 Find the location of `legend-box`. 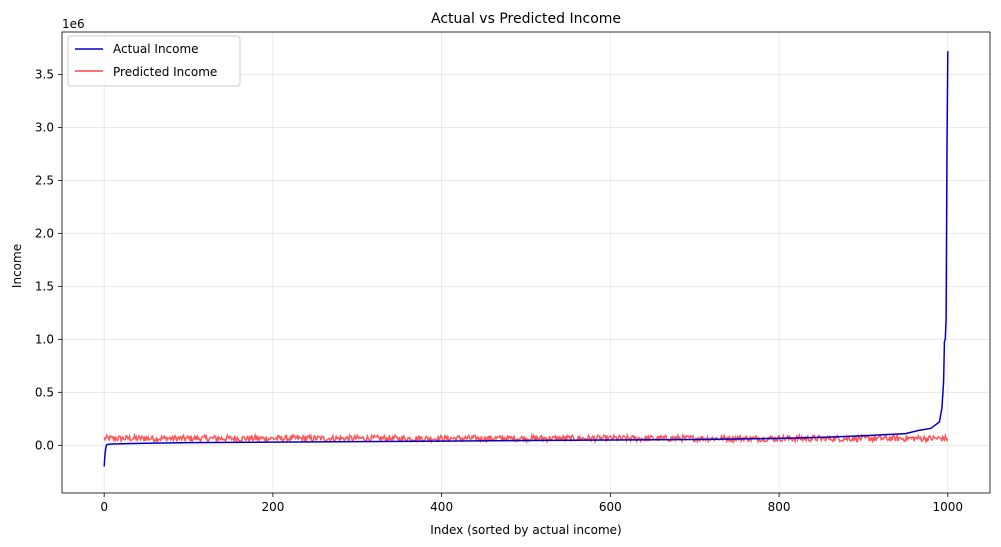

legend-box is located at coordinates (154, 61).